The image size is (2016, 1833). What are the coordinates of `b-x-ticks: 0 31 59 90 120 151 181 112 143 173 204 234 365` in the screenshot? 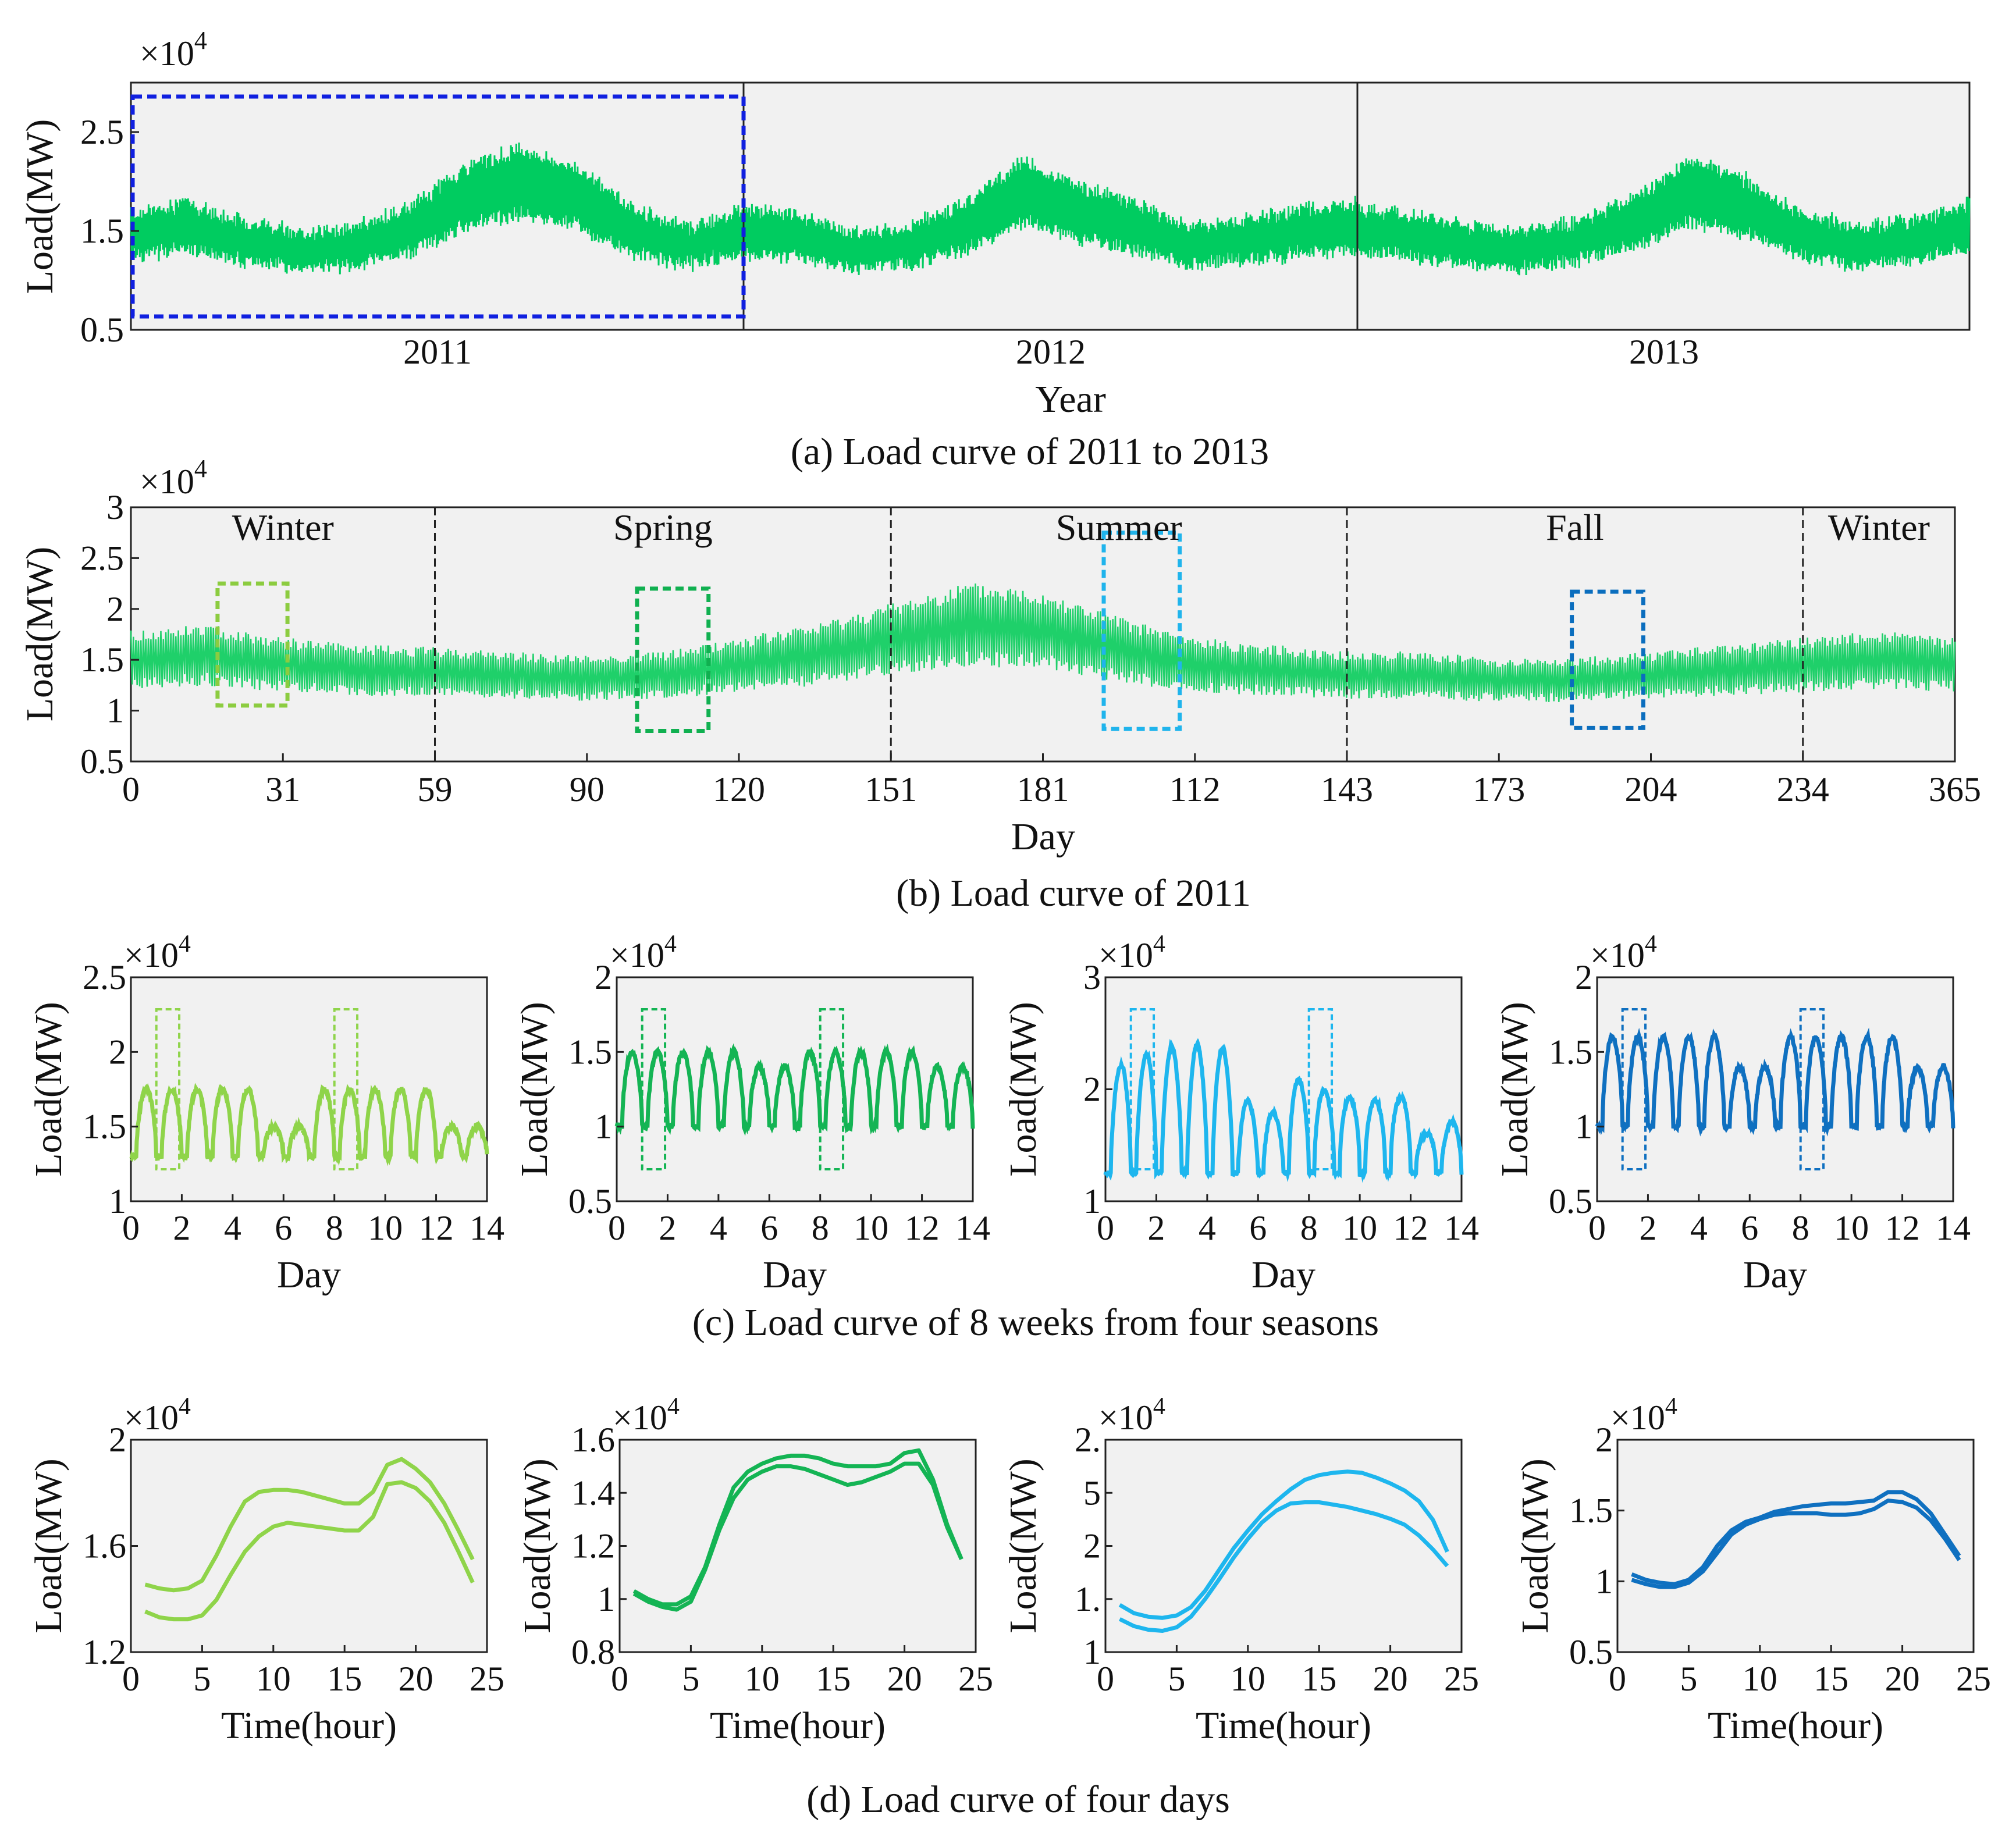 It's located at (1051, 781).